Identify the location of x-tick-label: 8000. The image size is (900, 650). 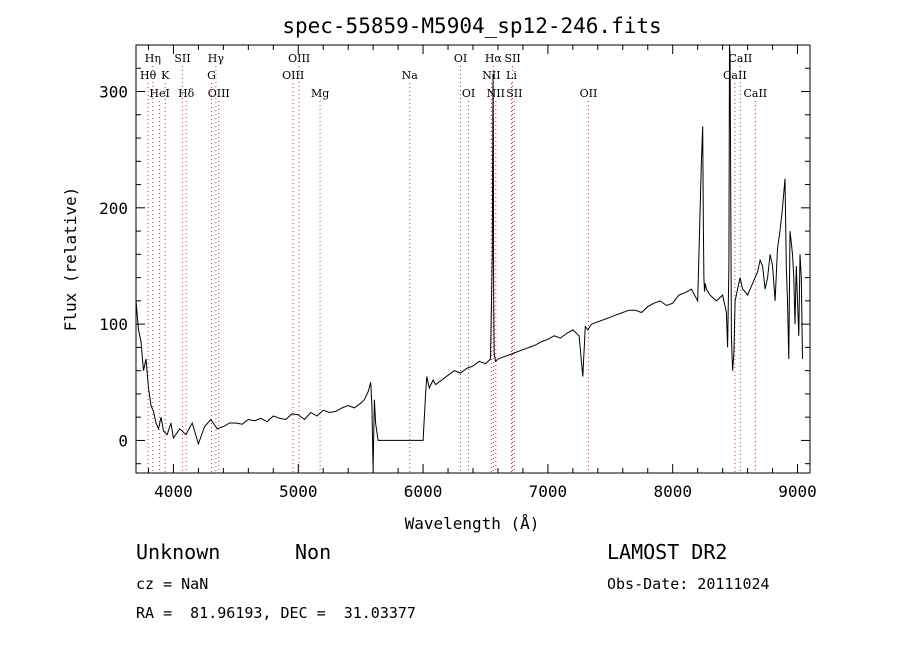
(672, 491).